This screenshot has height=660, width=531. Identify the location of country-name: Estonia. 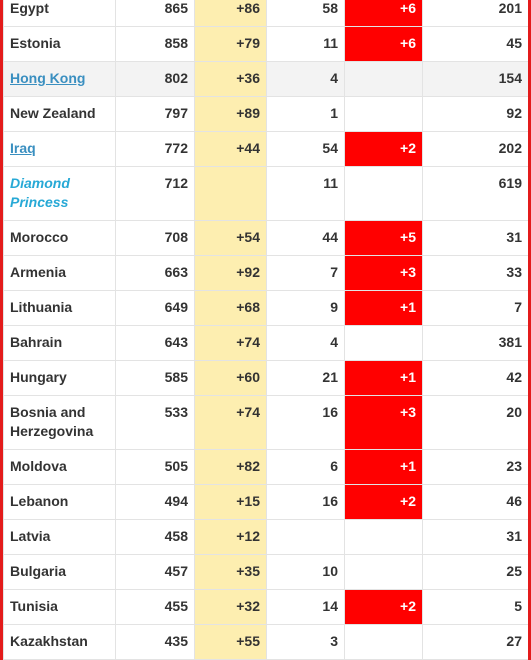
(35, 43).